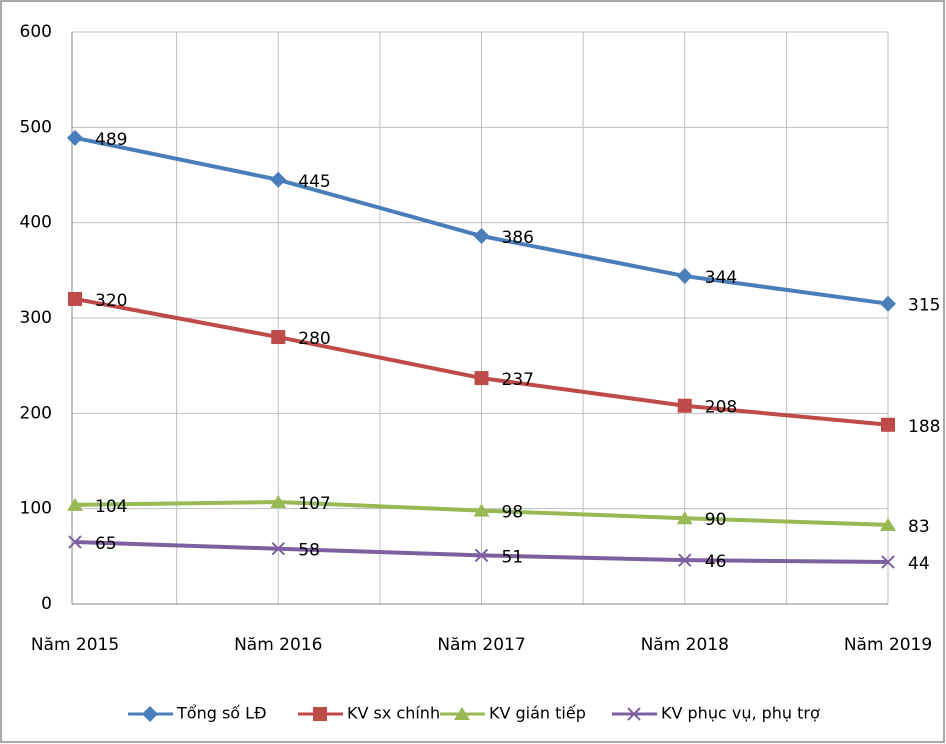 This screenshot has height=744, width=946. Describe the element at coordinates (278, 645) in the screenshot. I see `x-tick-label: Năm 2016` at that location.